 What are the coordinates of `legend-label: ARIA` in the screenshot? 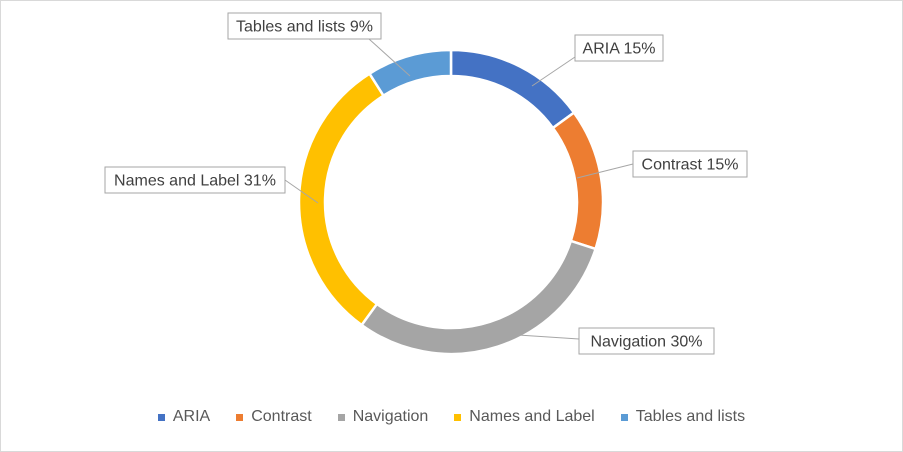 It's located at (191, 416).